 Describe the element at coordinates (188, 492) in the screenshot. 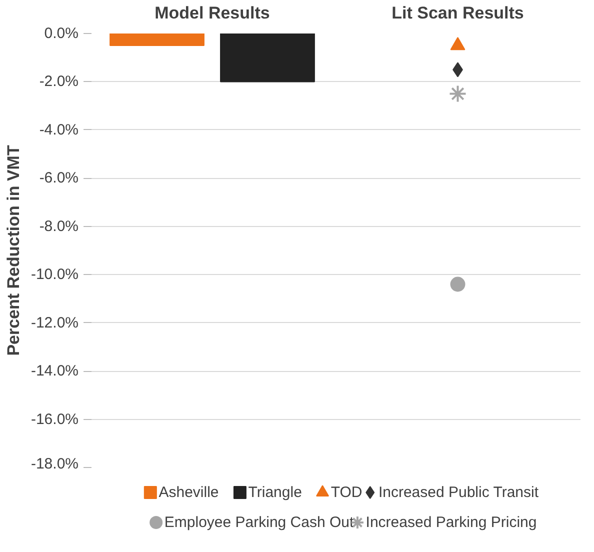

I see `legend-label: Asheville` at that location.